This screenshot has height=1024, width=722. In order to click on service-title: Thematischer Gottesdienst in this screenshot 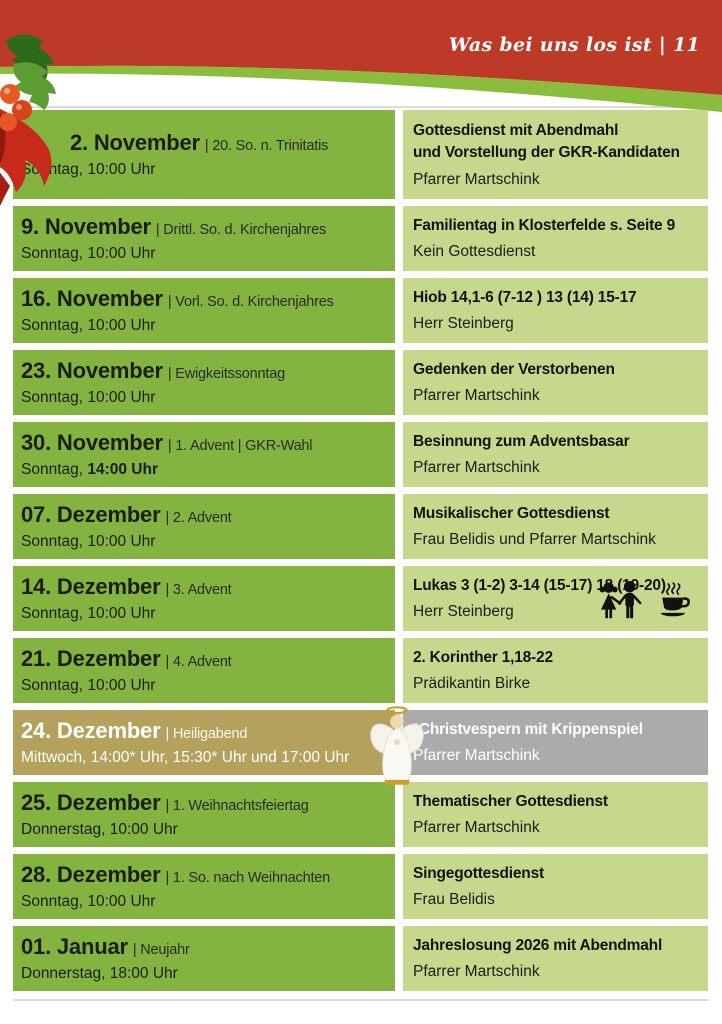, I will do `click(510, 801)`.